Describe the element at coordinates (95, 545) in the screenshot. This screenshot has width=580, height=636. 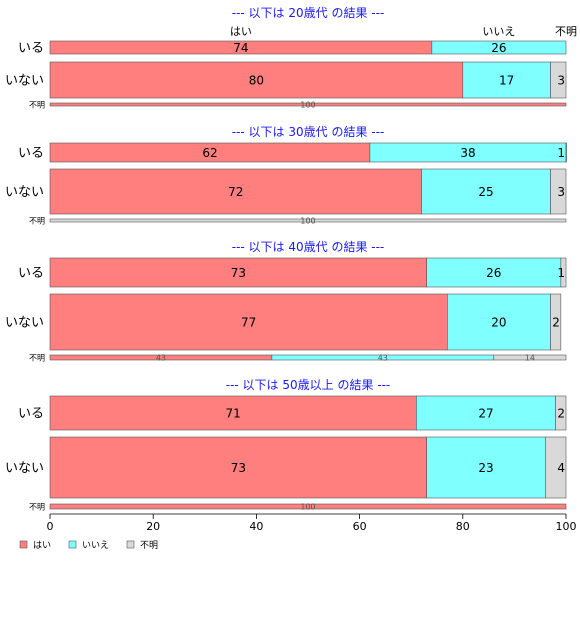
I see `legend-label: いいえ` at that location.